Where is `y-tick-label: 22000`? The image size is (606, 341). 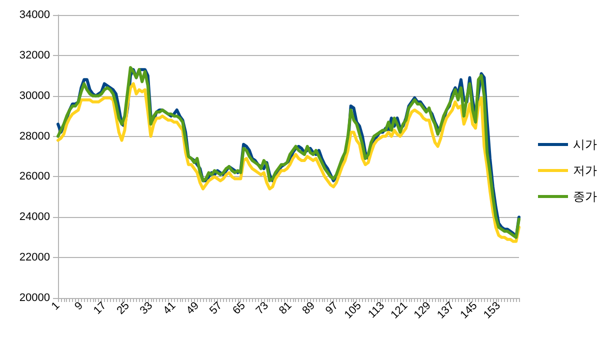 y-tick-label: 22000 is located at coordinates (34, 258).